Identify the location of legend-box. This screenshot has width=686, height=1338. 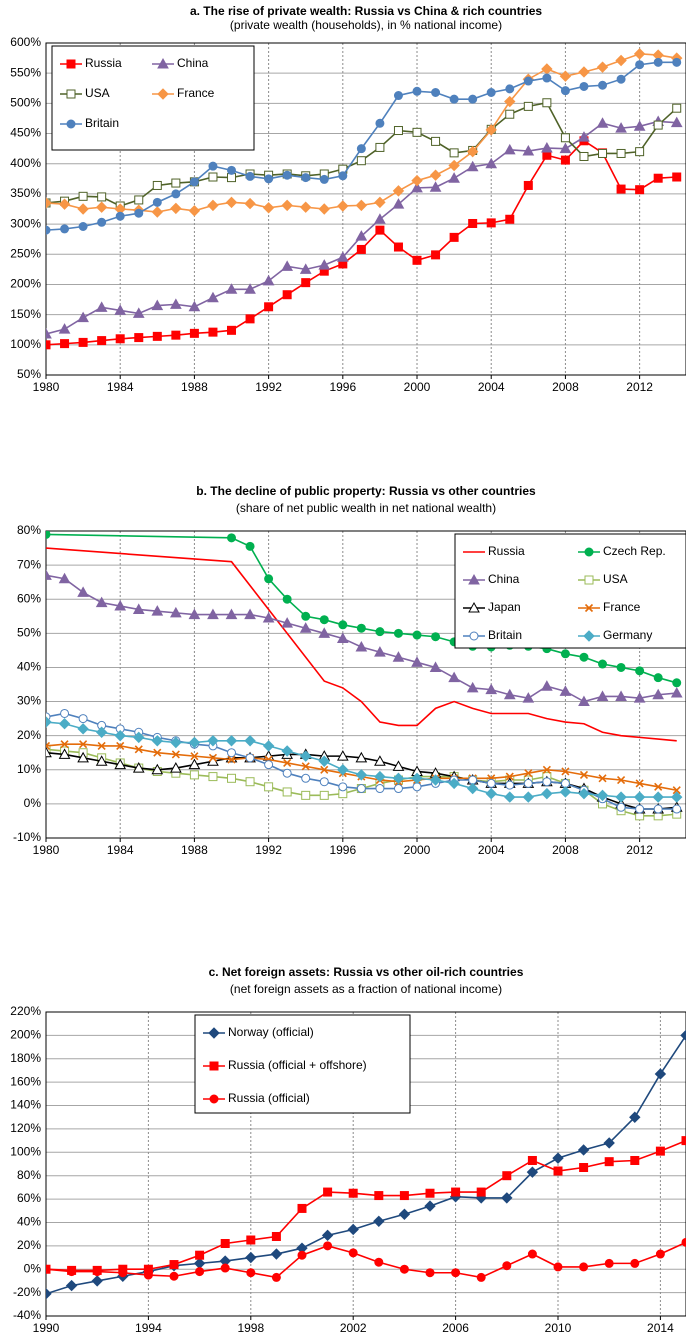
(302, 1064).